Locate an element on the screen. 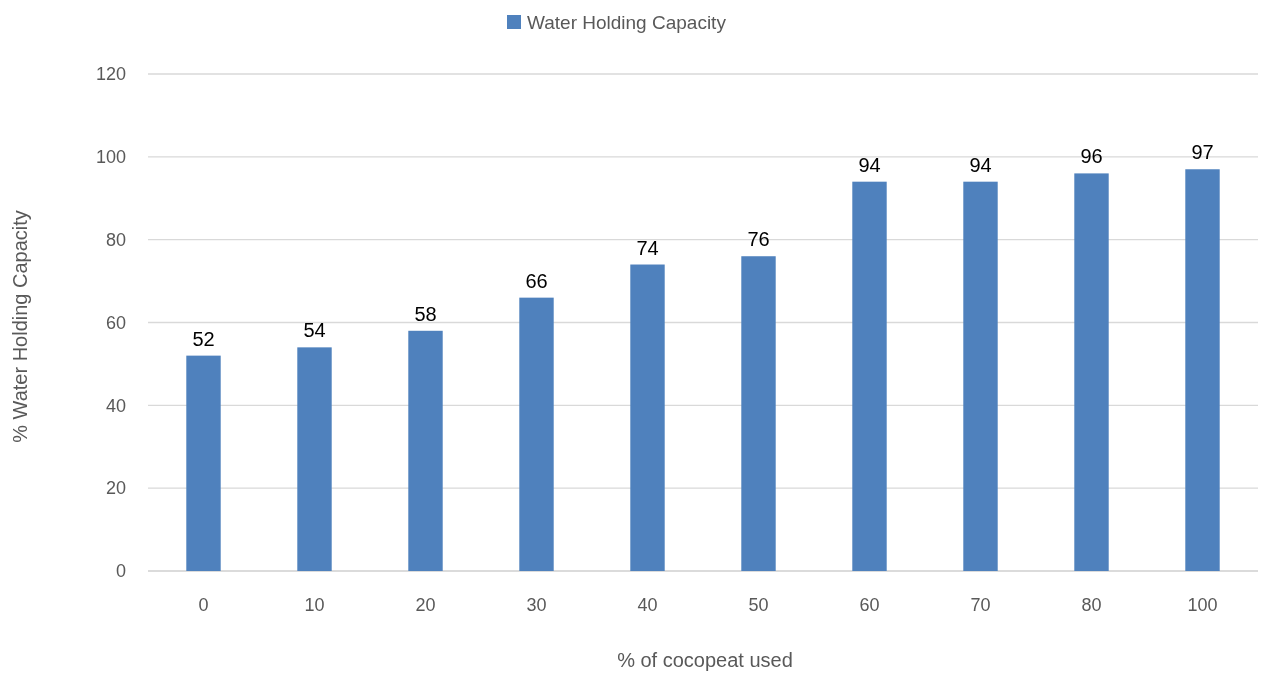 The width and height of the screenshot is (1264, 675). data-label: 76 is located at coordinates (758, 239).